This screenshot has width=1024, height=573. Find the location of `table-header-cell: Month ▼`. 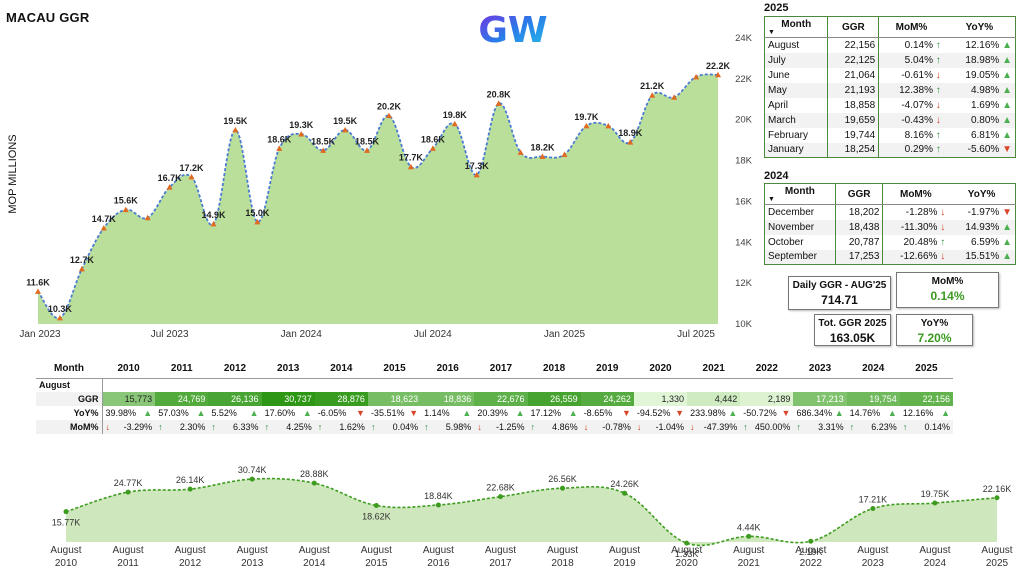

table-header-cell: Month ▼ is located at coordinates (796, 27).